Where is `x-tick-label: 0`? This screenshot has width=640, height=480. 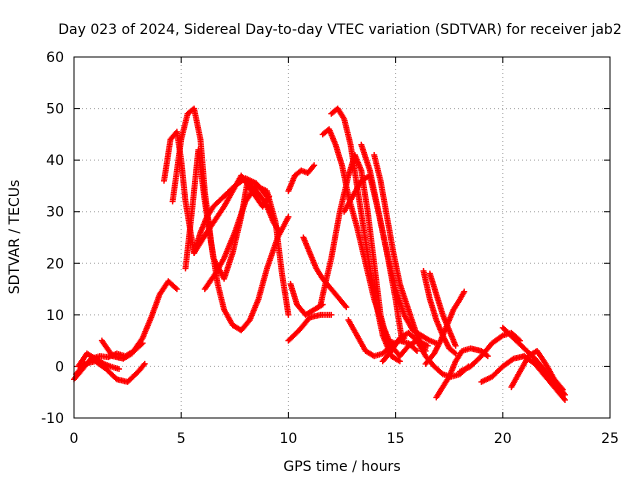 x-tick-label: 0 is located at coordinates (74, 439).